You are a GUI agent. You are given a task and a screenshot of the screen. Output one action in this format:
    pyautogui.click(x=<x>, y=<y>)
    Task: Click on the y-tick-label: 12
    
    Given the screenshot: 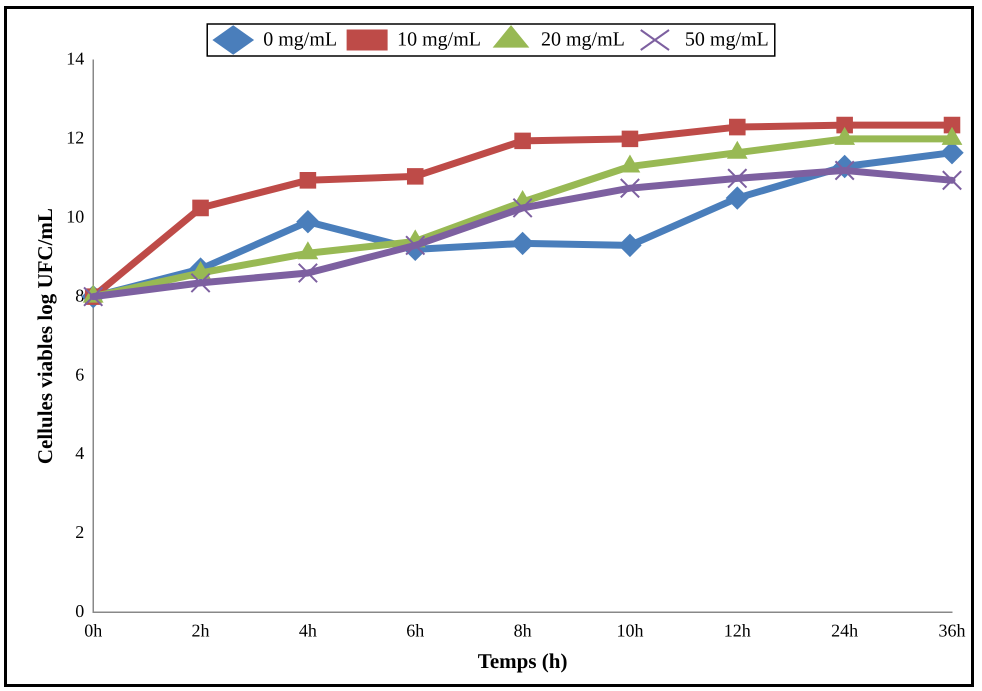 What is the action you would take?
    pyautogui.click(x=75, y=138)
    